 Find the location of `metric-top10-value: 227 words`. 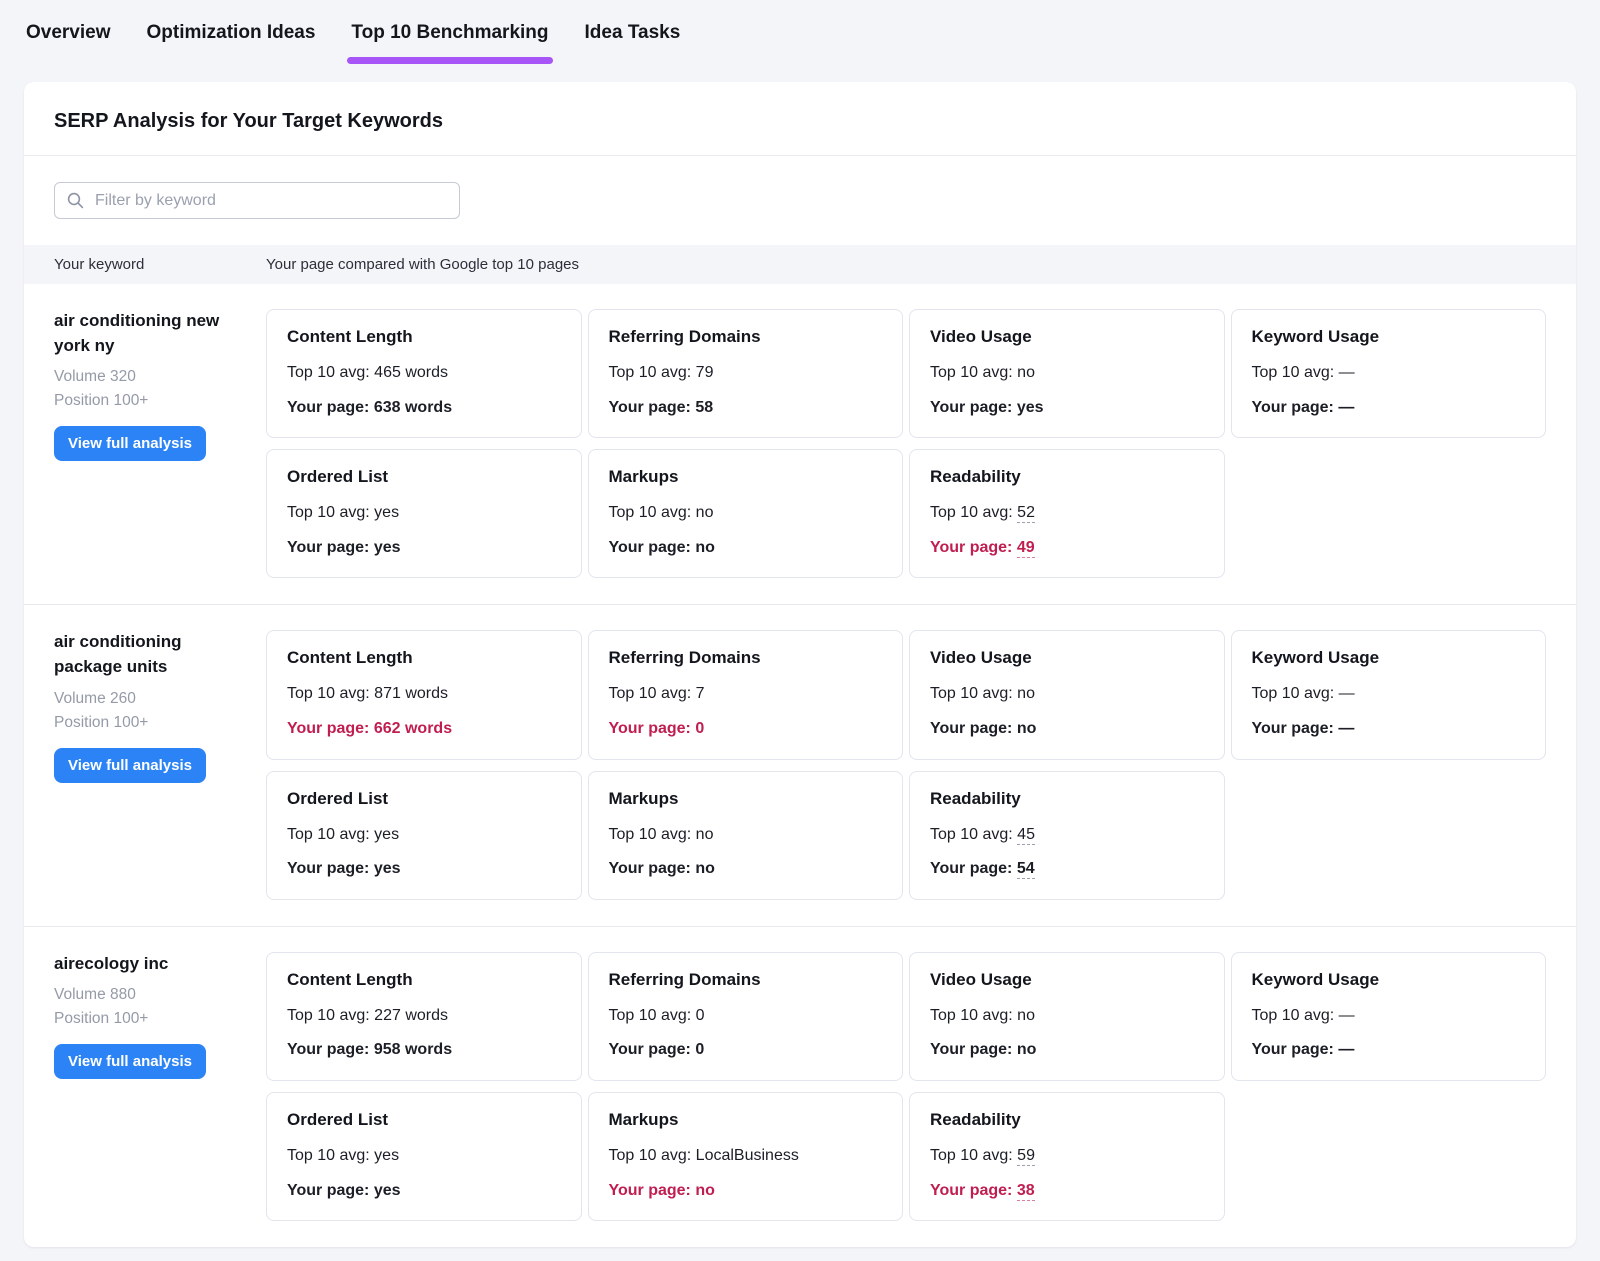

metric-top10-value: 227 words is located at coordinates (411, 1015).